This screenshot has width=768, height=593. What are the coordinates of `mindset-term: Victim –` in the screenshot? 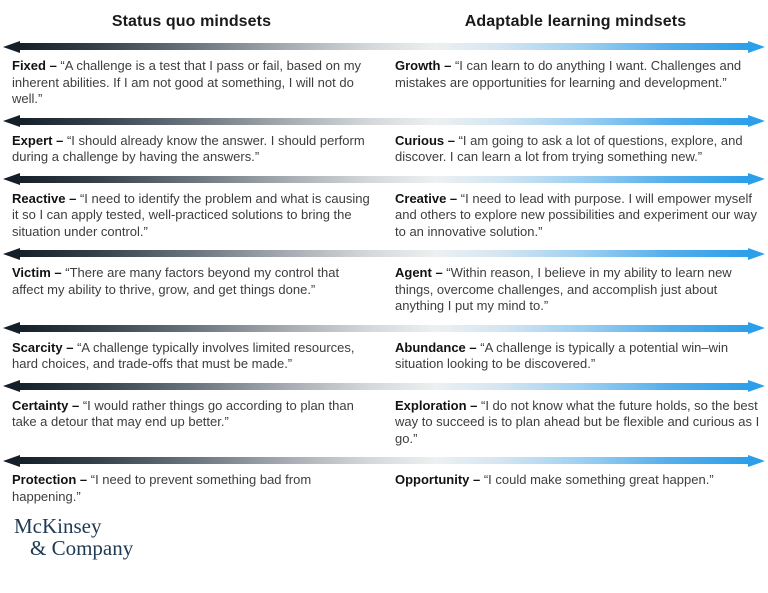 It's located at (37, 272).